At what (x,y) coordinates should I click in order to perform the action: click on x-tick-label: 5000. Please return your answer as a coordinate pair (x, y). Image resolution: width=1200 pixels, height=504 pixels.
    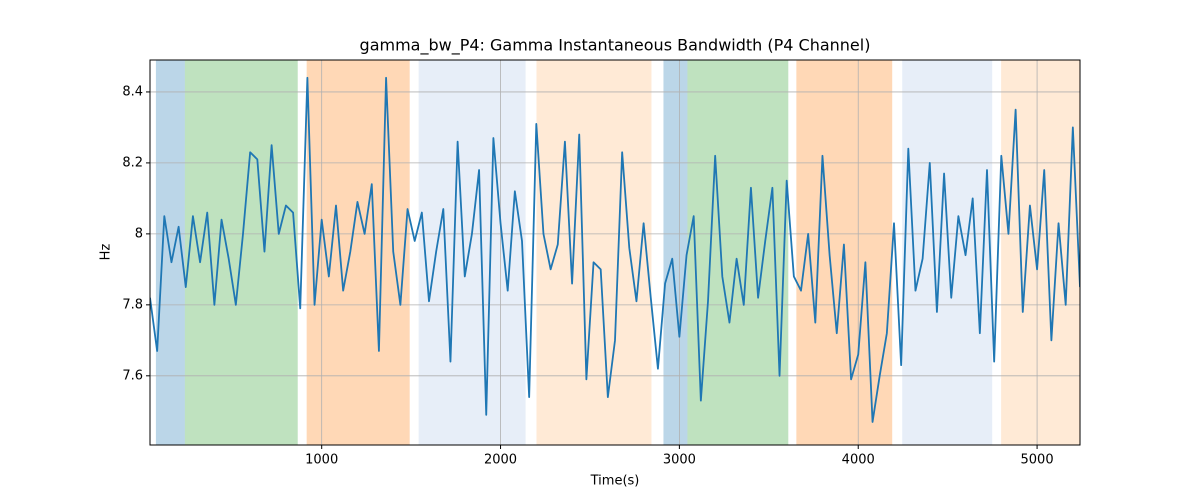
    Looking at the image, I should click on (1037, 460).